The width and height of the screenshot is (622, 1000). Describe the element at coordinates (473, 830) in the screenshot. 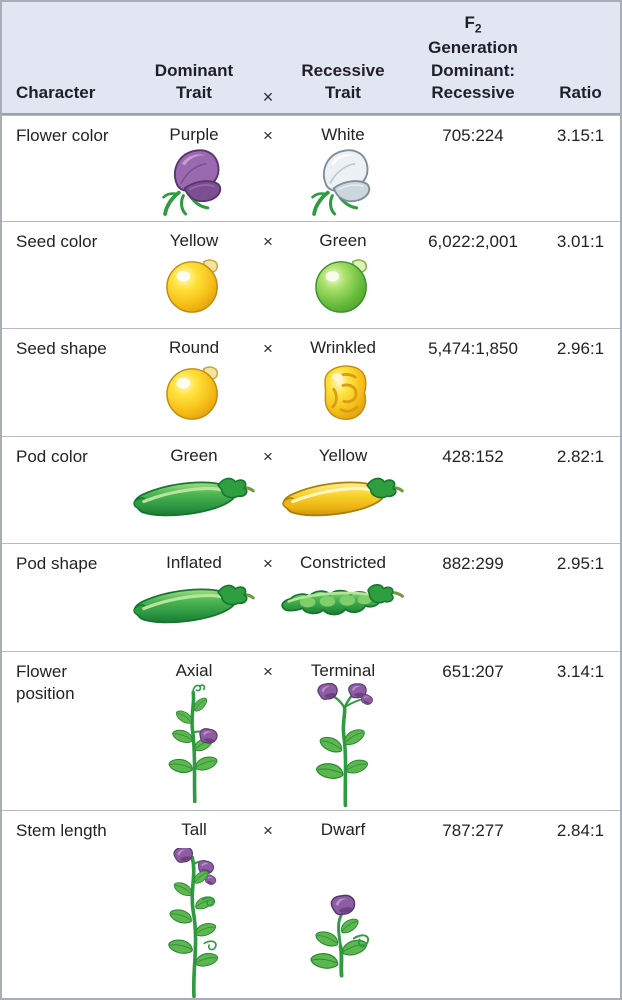

I see `f2-counts: 787:277` at that location.